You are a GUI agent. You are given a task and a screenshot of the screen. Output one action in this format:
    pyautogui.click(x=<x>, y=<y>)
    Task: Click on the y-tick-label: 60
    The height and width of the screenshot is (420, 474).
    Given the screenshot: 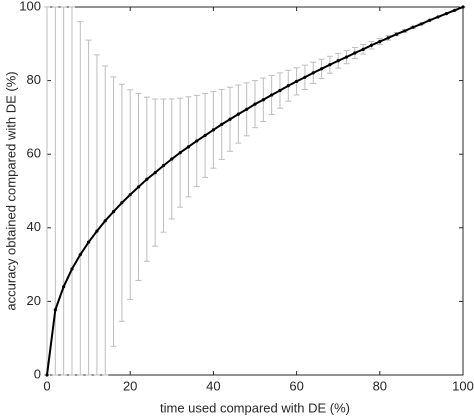 What is the action you would take?
    pyautogui.click(x=34, y=153)
    